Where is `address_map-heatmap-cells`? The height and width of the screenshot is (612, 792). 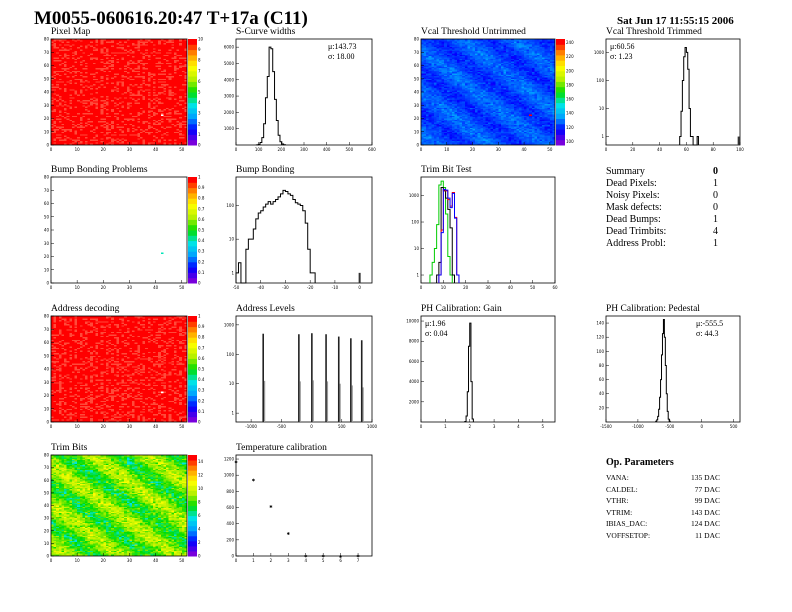
address_map-heatmap-cells is located at coordinates (119, 369).